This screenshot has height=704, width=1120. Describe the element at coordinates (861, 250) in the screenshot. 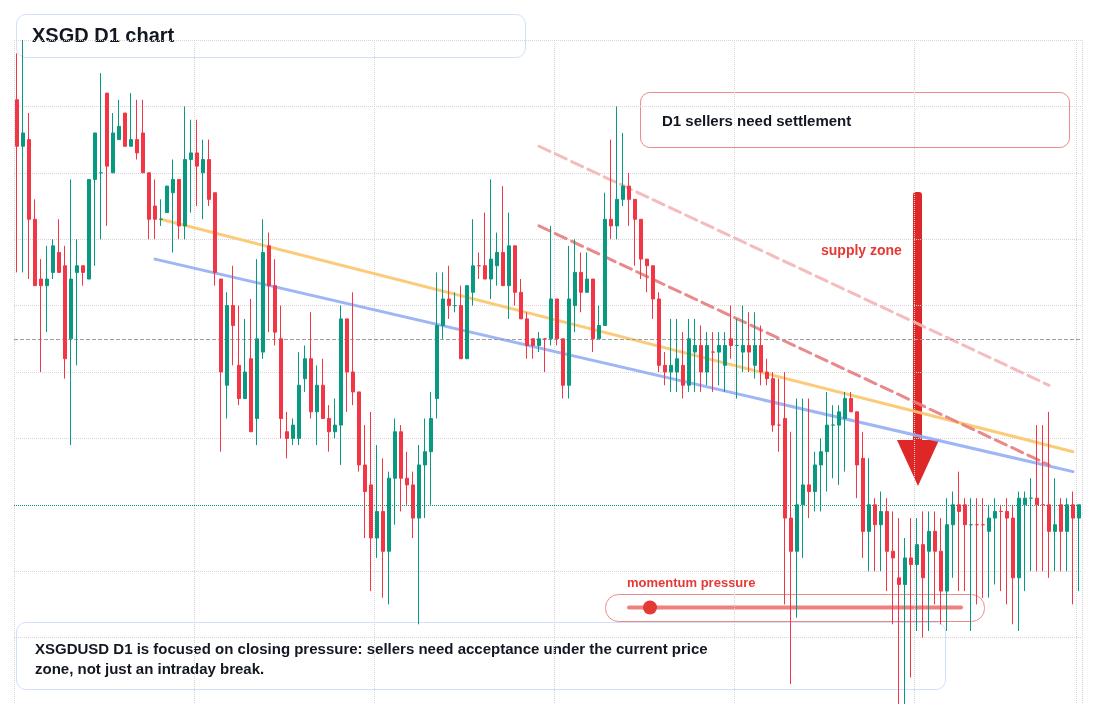

I see `annotation: supply zone` at that location.